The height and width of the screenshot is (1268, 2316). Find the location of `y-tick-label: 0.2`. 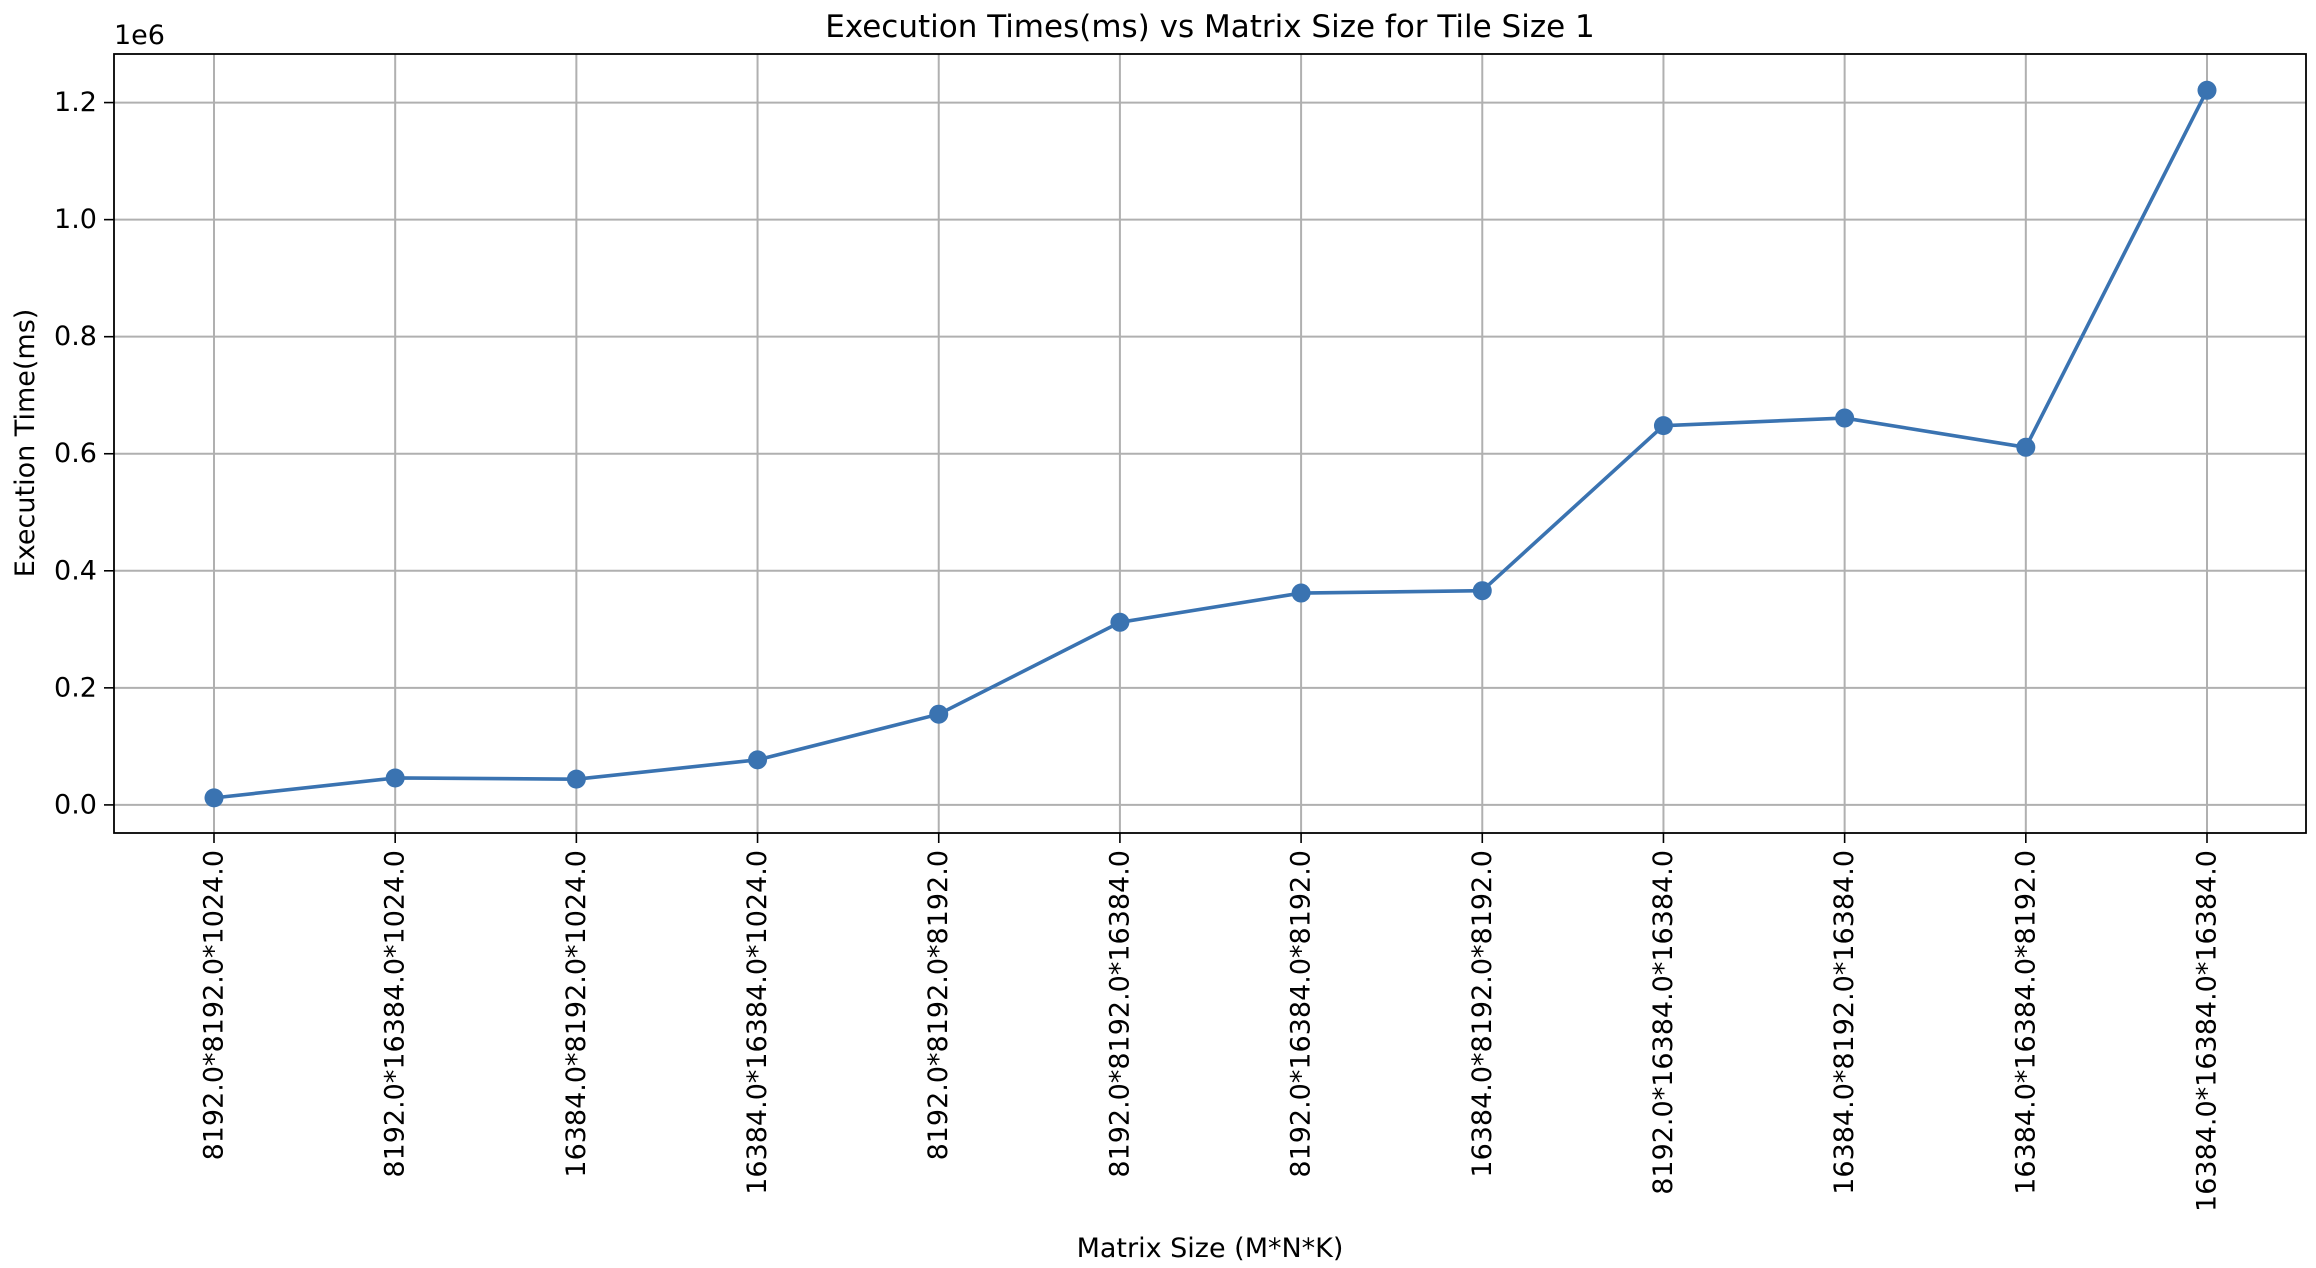

y-tick-label: 0.2 is located at coordinates (75, 687).